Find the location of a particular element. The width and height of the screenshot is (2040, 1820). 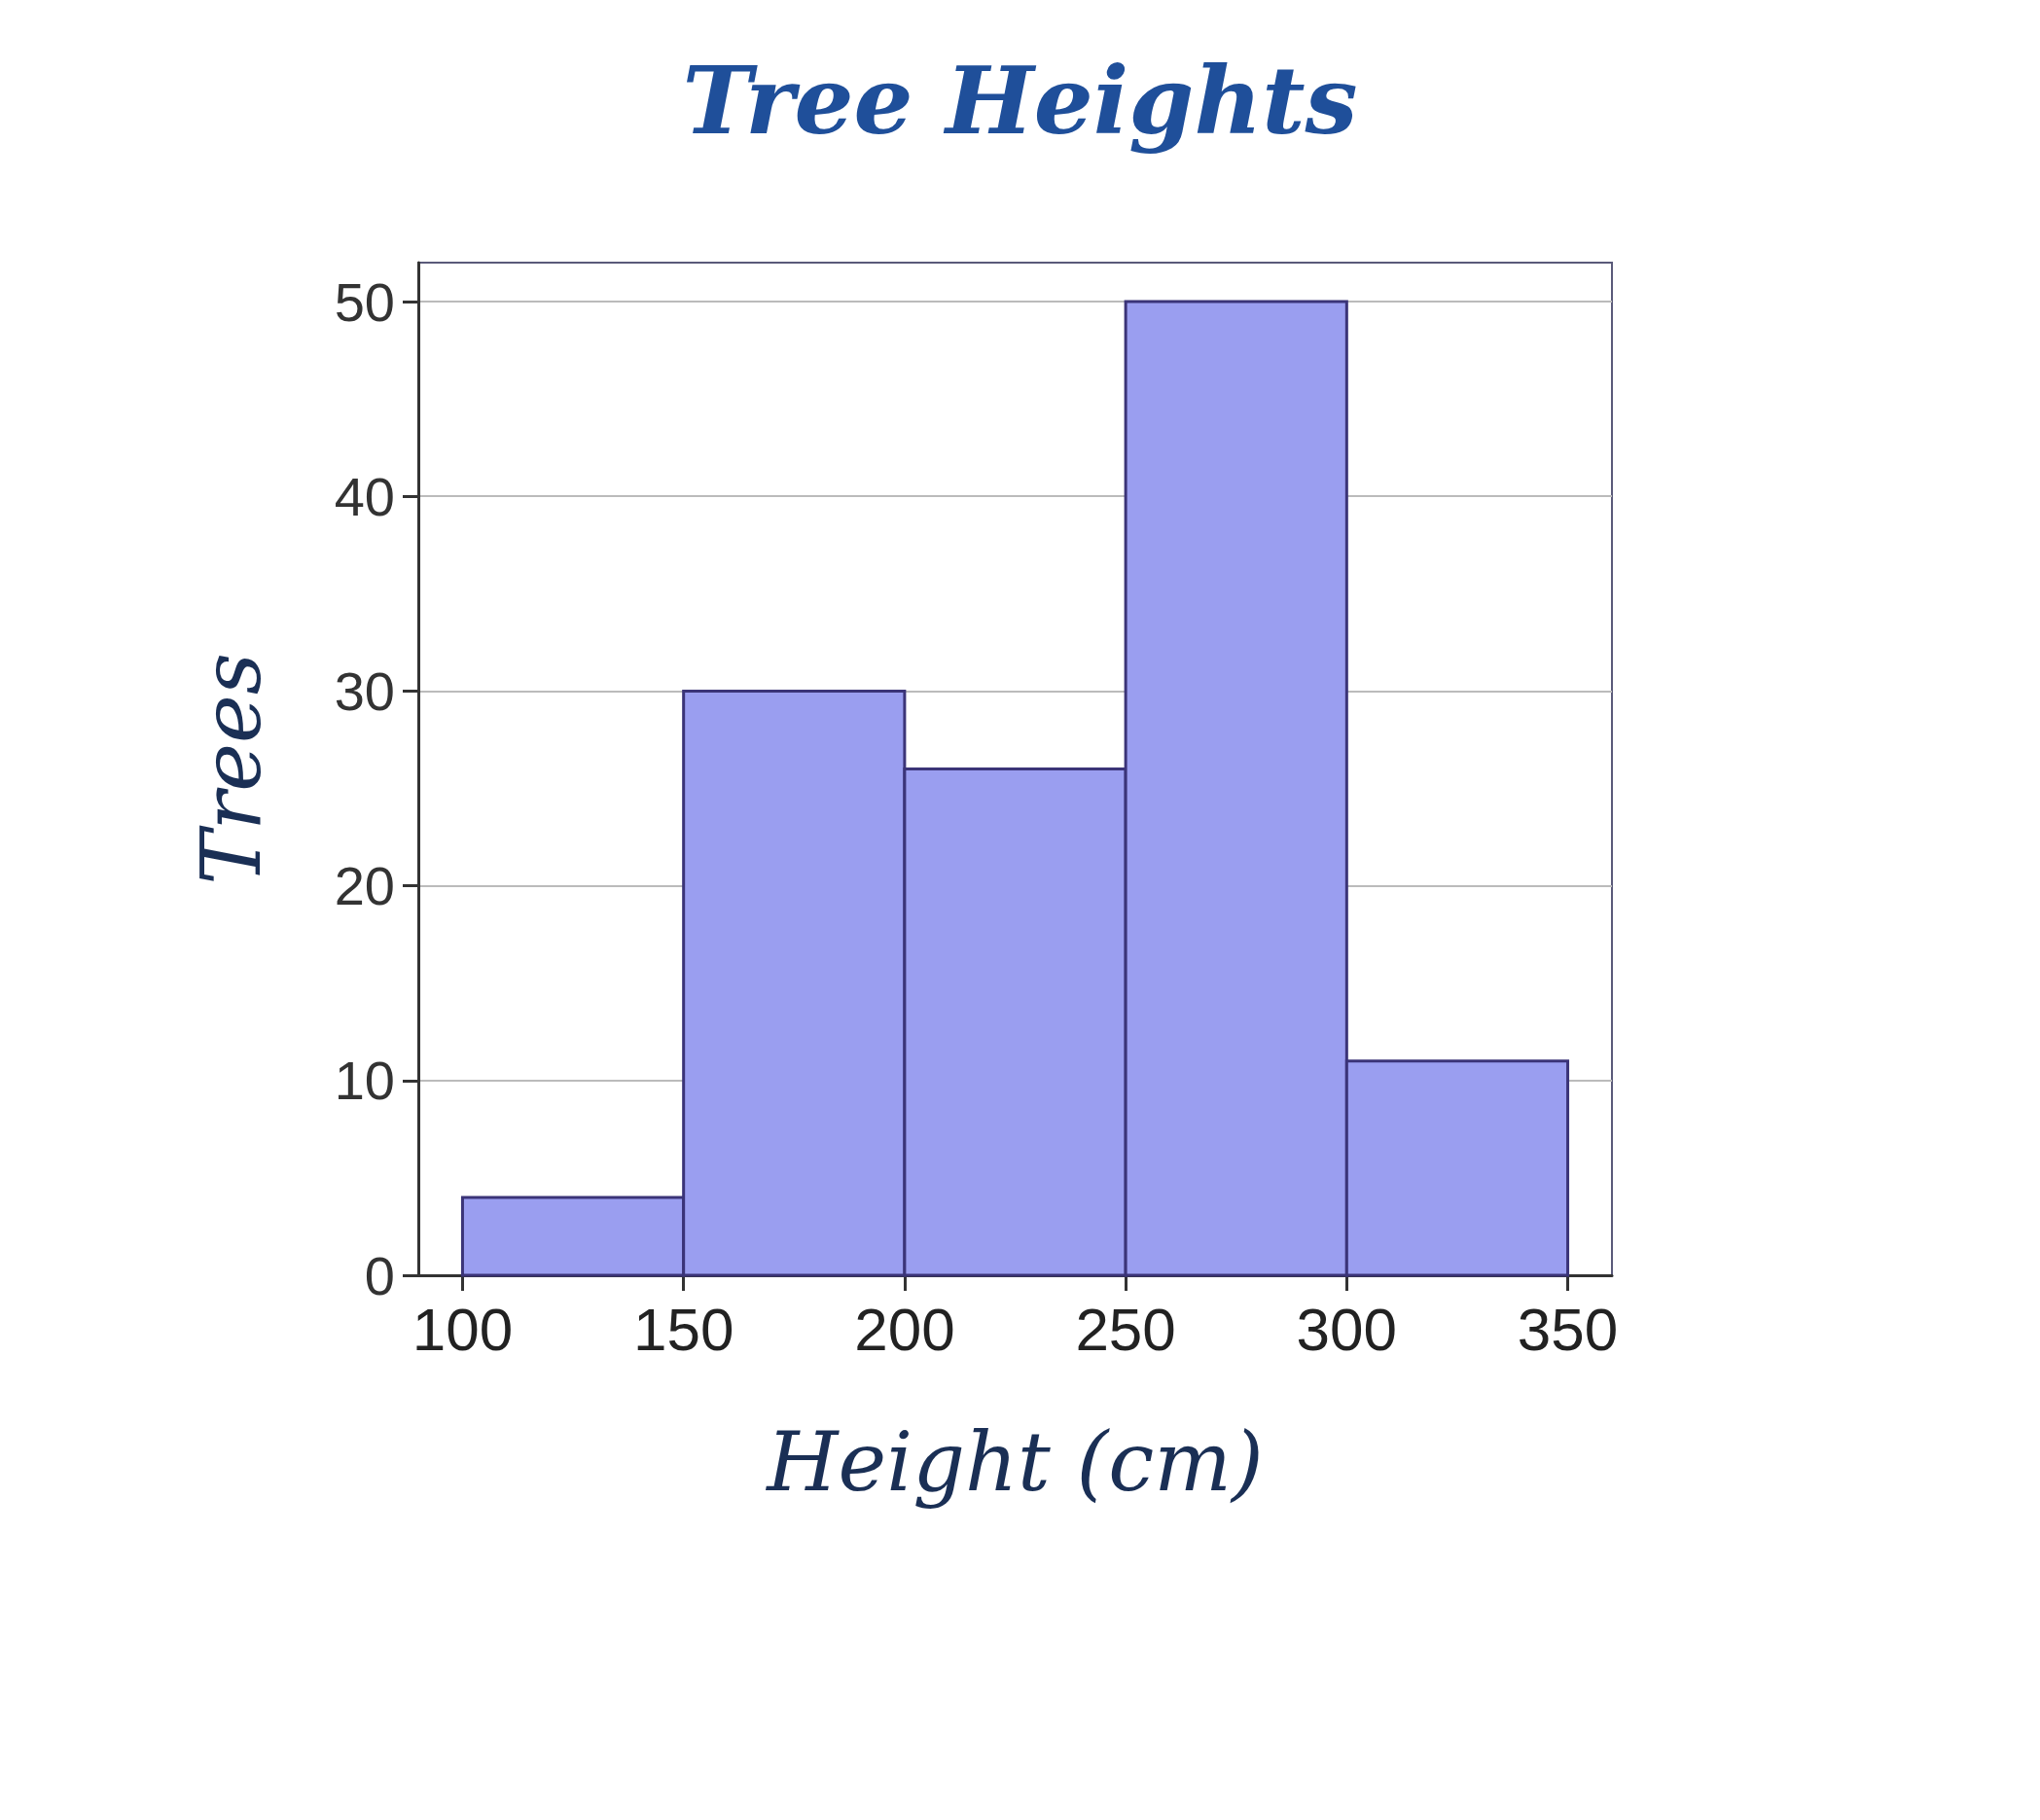

y-tick-label: 40 is located at coordinates (364, 496).